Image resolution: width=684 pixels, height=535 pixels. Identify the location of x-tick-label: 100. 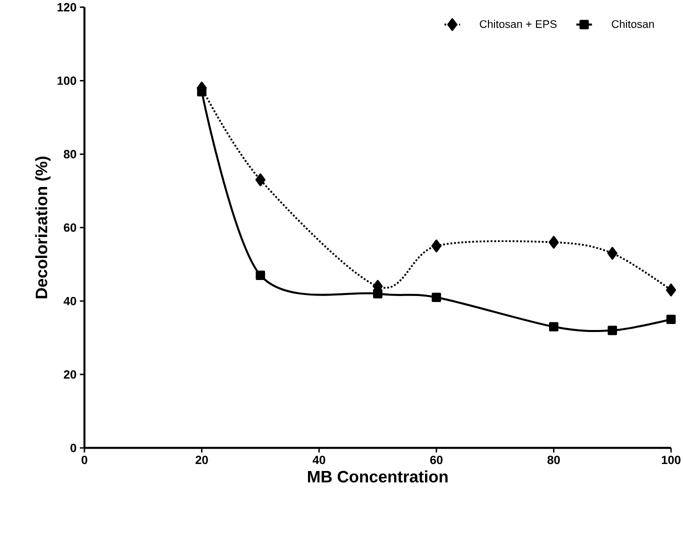
(671, 460).